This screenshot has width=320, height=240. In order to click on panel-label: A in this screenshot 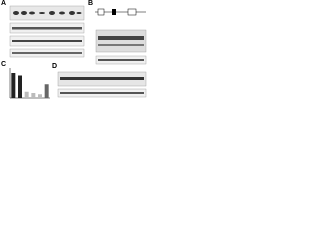, I will do `click(3, 3)`.